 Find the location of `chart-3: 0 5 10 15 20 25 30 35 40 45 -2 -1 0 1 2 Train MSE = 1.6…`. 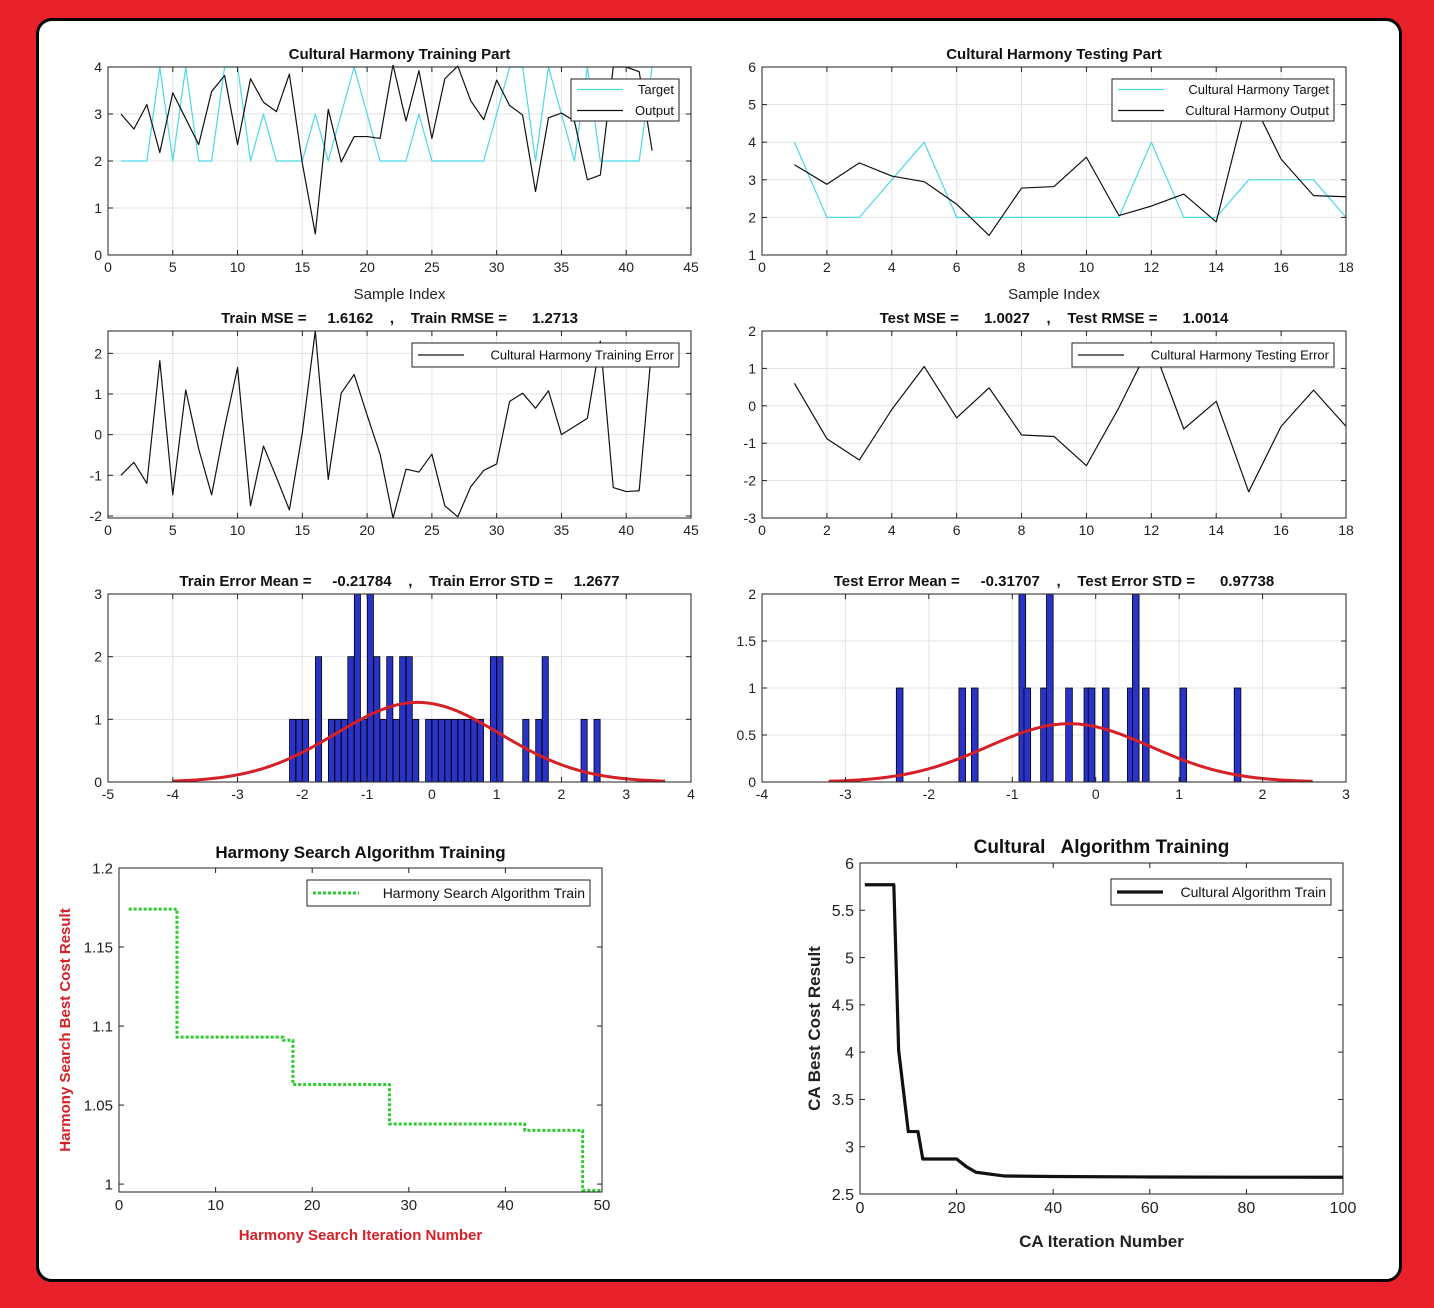

chart-3: 0 5 10 15 20 25 30 35 40 45 -2 -1 0 1 2 Train MSE = 1.6… is located at coordinates (394, 424).